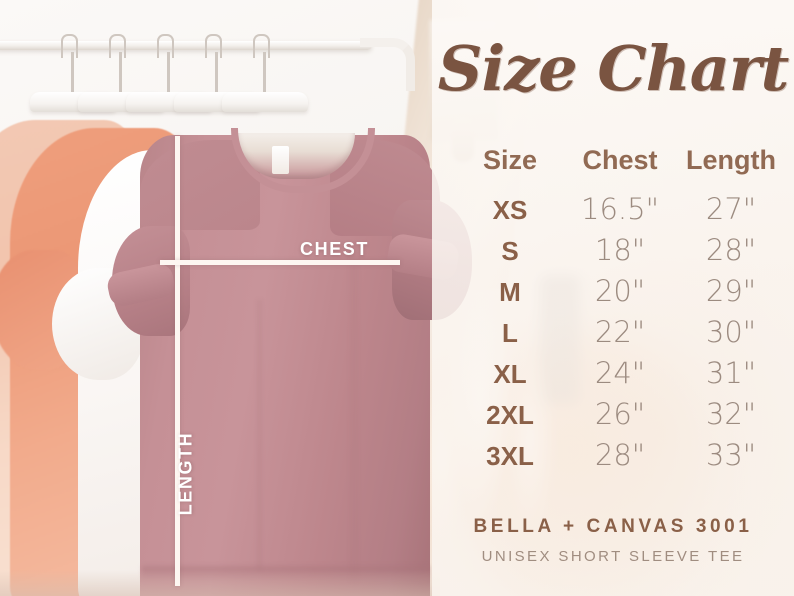 Image resolution: width=794 pixels, height=596 pixels. What do you see at coordinates (177, 361) in the screenshot?
I see `length-guide-line` at bounding box center [177, 361].